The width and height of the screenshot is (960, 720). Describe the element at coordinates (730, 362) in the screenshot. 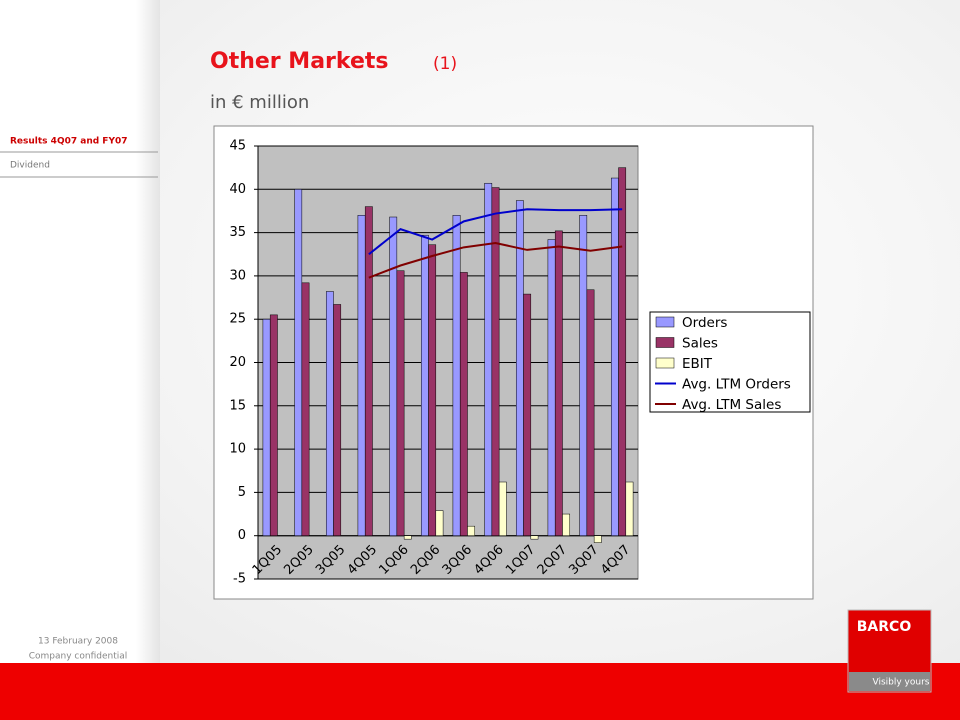

I see `legend-box` at that location.